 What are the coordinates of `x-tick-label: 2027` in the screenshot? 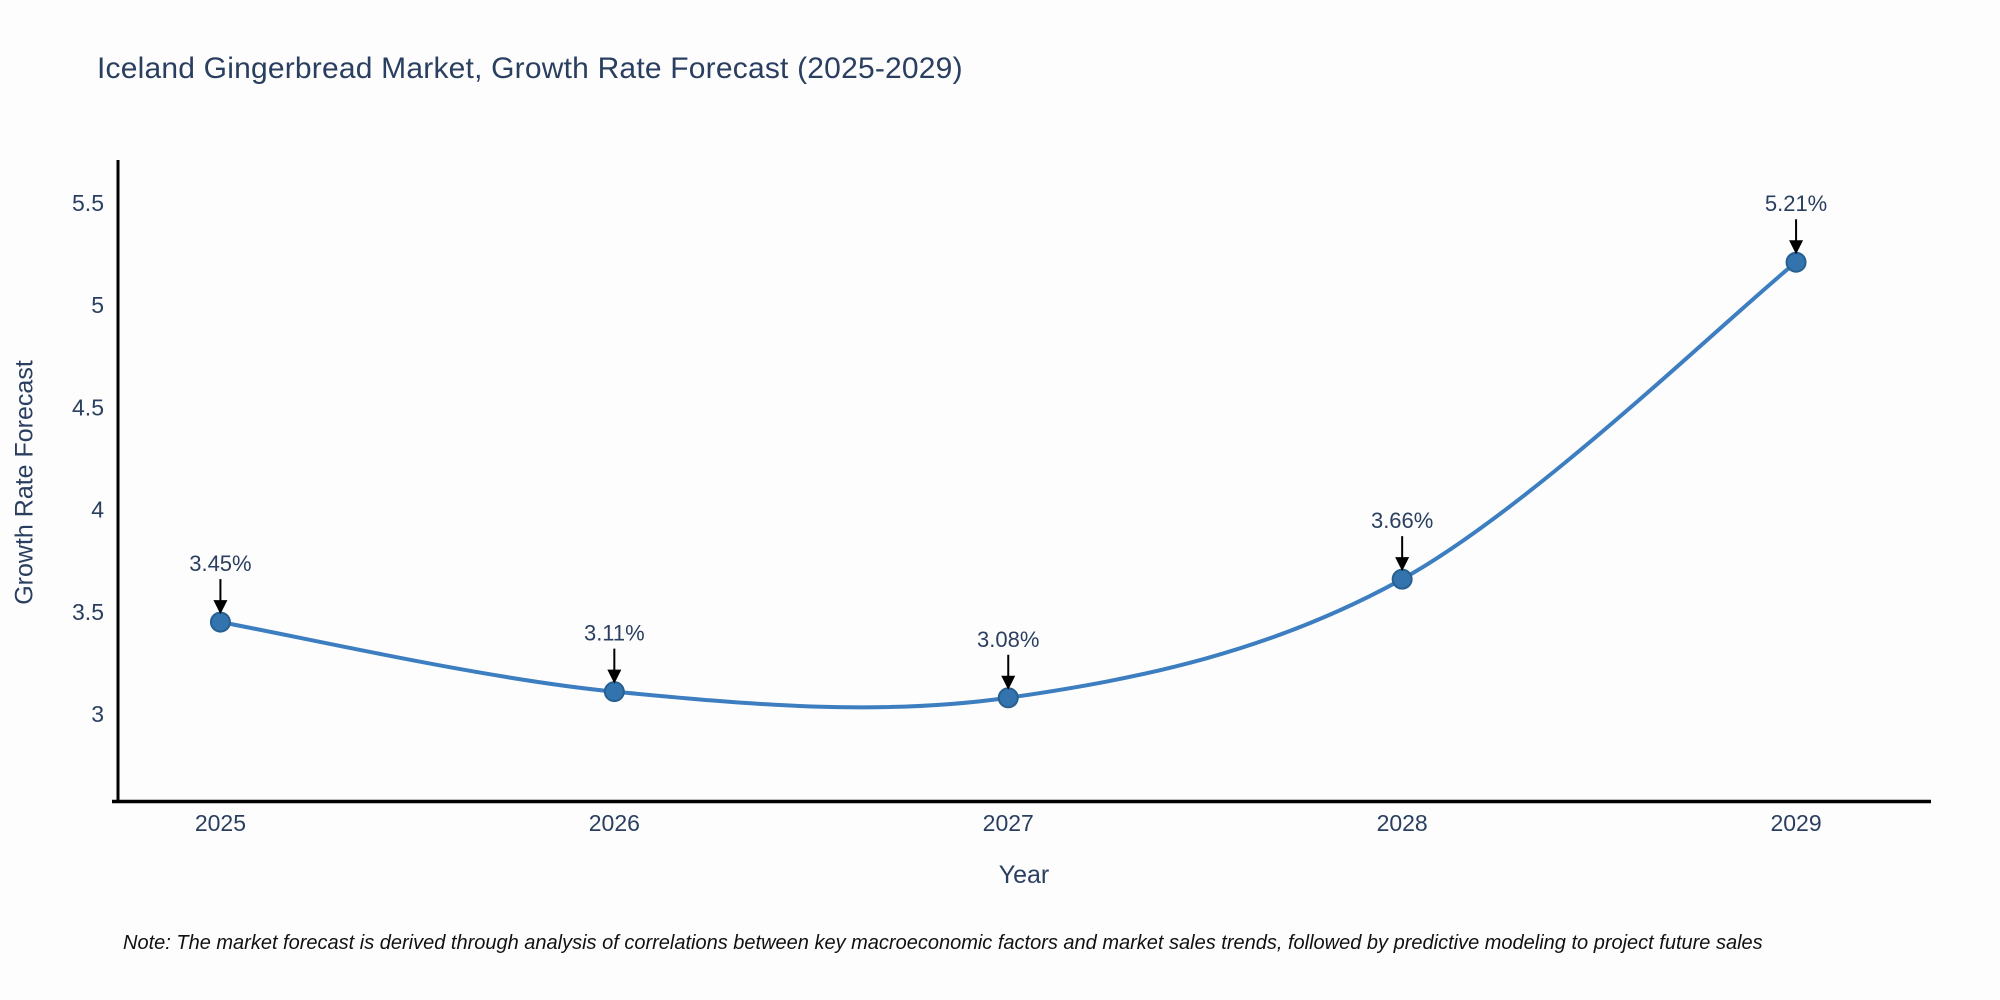 It's located at (1008, 823).